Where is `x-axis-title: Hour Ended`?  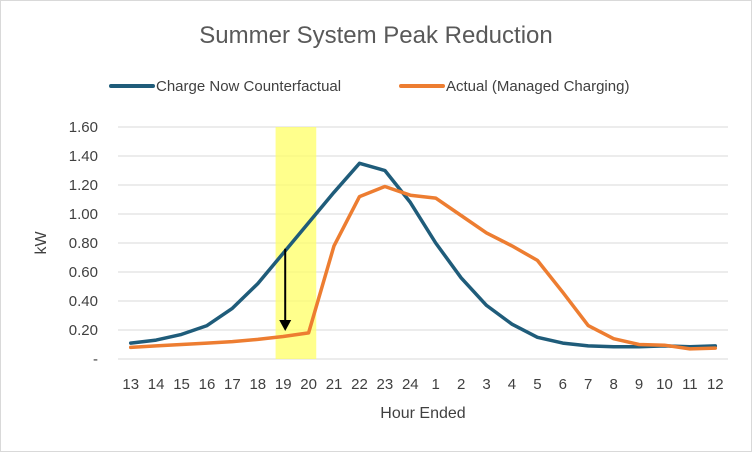
x-axis-title: Hour Ended is located at coordinates (422, 413).